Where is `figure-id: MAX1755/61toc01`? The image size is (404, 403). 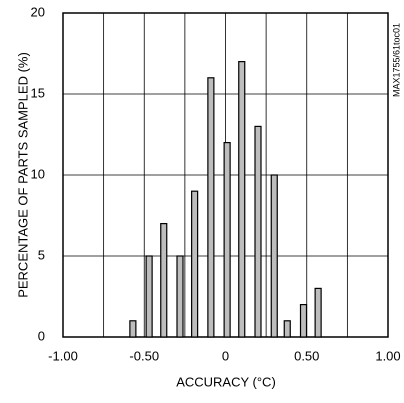
figure-id: MAX1755/61toc01 is located at coordinates (396, 60).